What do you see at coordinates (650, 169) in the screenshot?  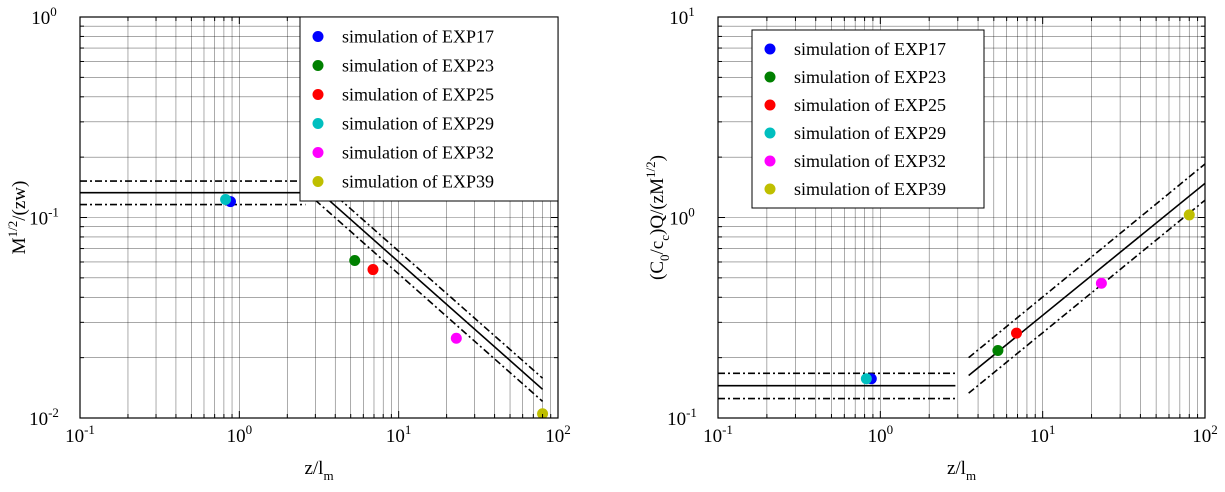 I see `y-label-superscript: 1/2` at bounding box center [650, 169].